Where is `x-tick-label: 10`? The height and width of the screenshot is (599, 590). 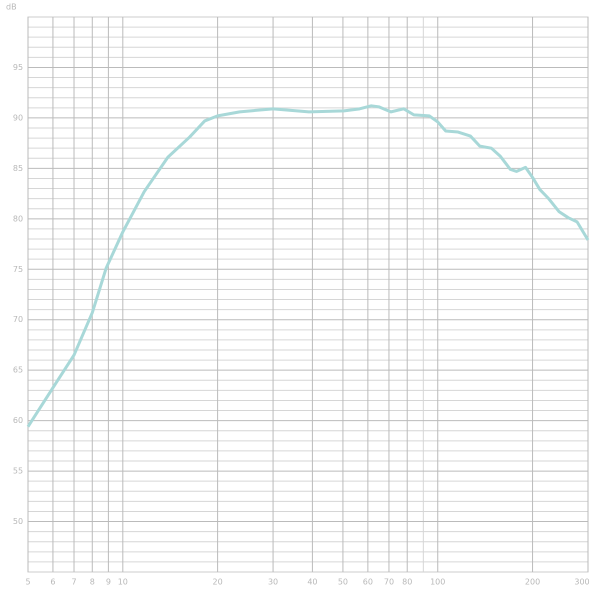 x-tick-label: 10 is located at coordinates (123, 582).